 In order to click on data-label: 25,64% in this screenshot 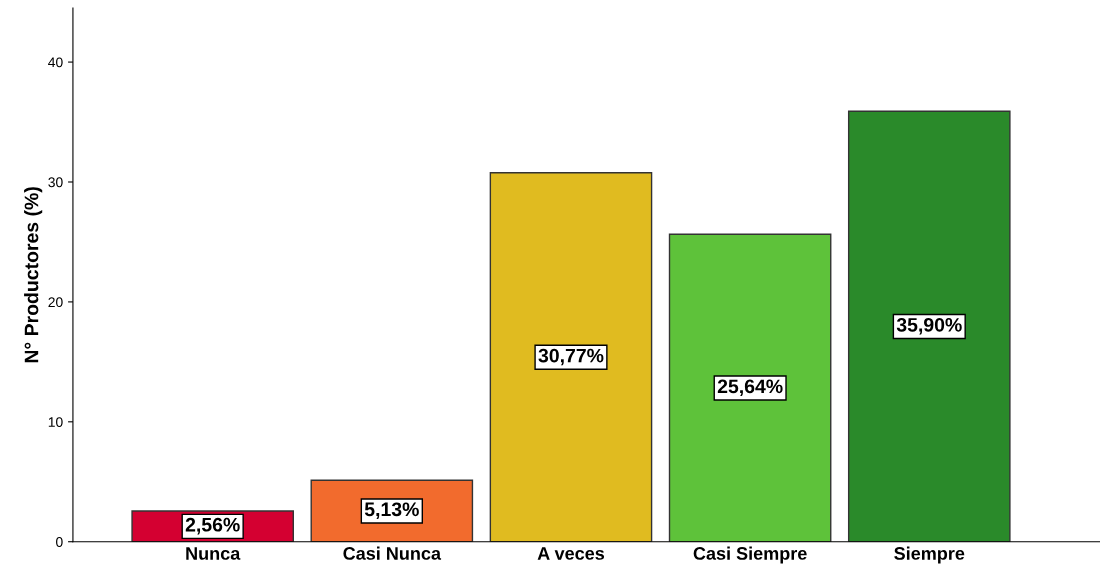, I will do `click(750, 388)`.